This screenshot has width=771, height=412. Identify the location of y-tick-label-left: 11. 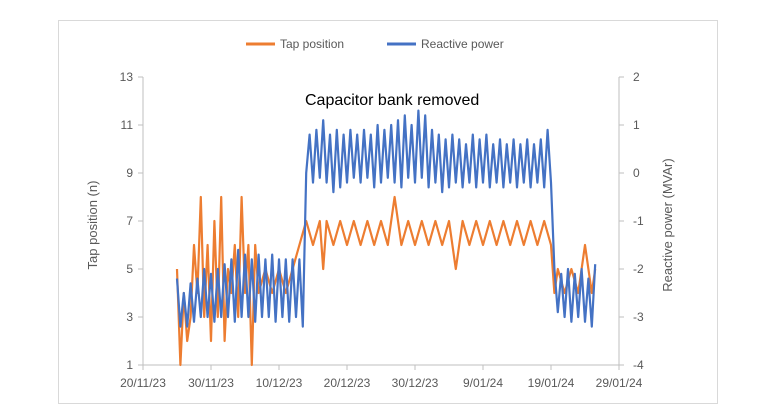
(127, 125).